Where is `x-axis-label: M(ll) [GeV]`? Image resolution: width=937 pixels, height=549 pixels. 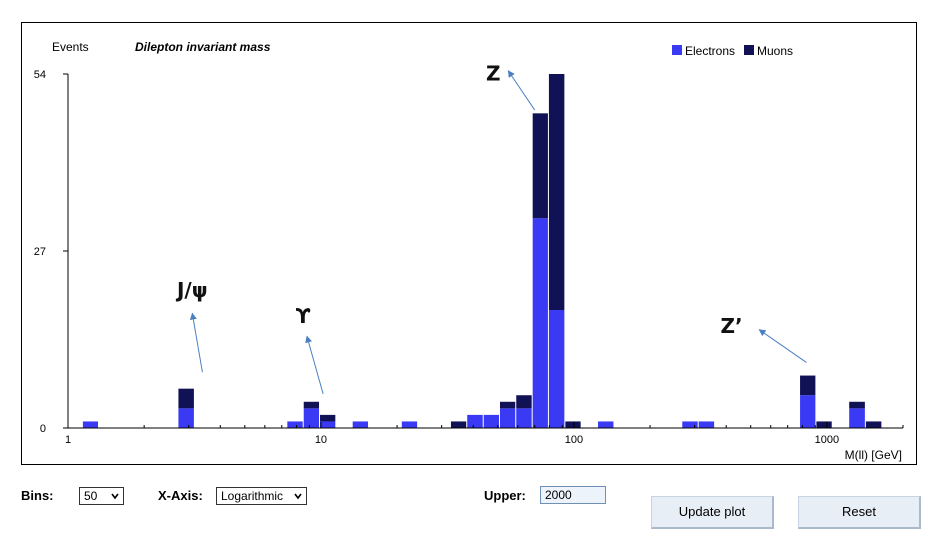 x-axis-label: M(ll) [GeV] is located at coordinates (873, 455).